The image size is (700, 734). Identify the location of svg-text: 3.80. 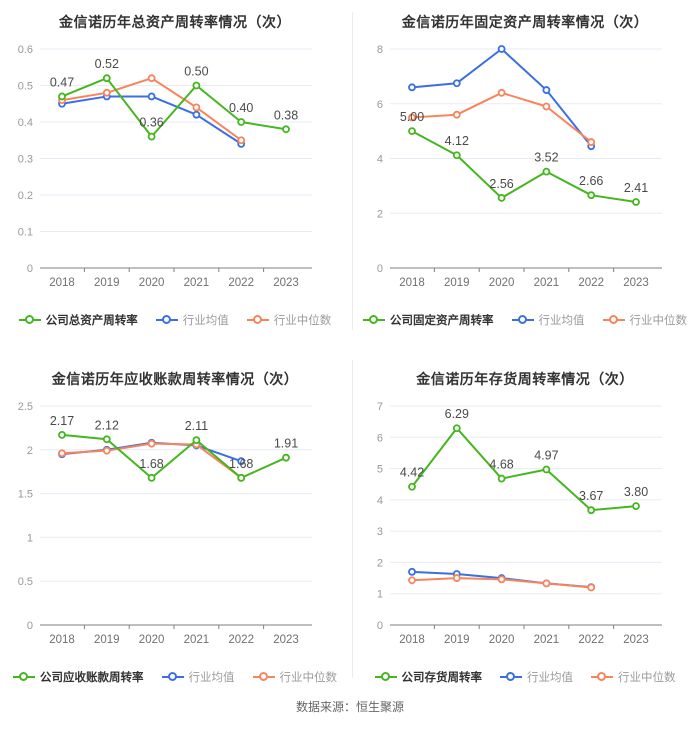
(636, 492).